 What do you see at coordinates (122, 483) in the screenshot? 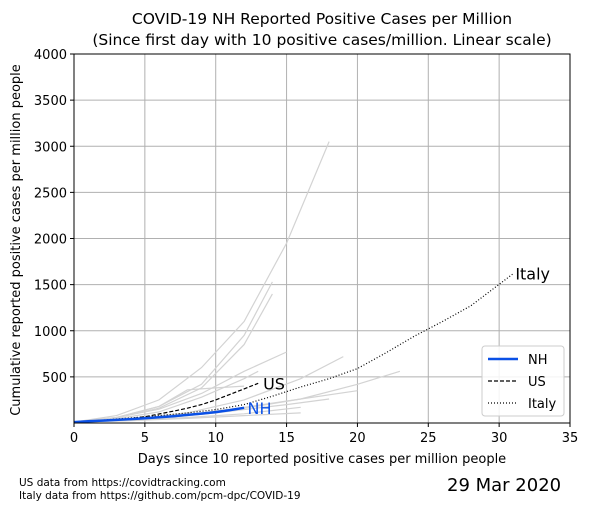
I see `footnote-us-source: US data from https://covidtracking.com` at bounding box center [122, 483].